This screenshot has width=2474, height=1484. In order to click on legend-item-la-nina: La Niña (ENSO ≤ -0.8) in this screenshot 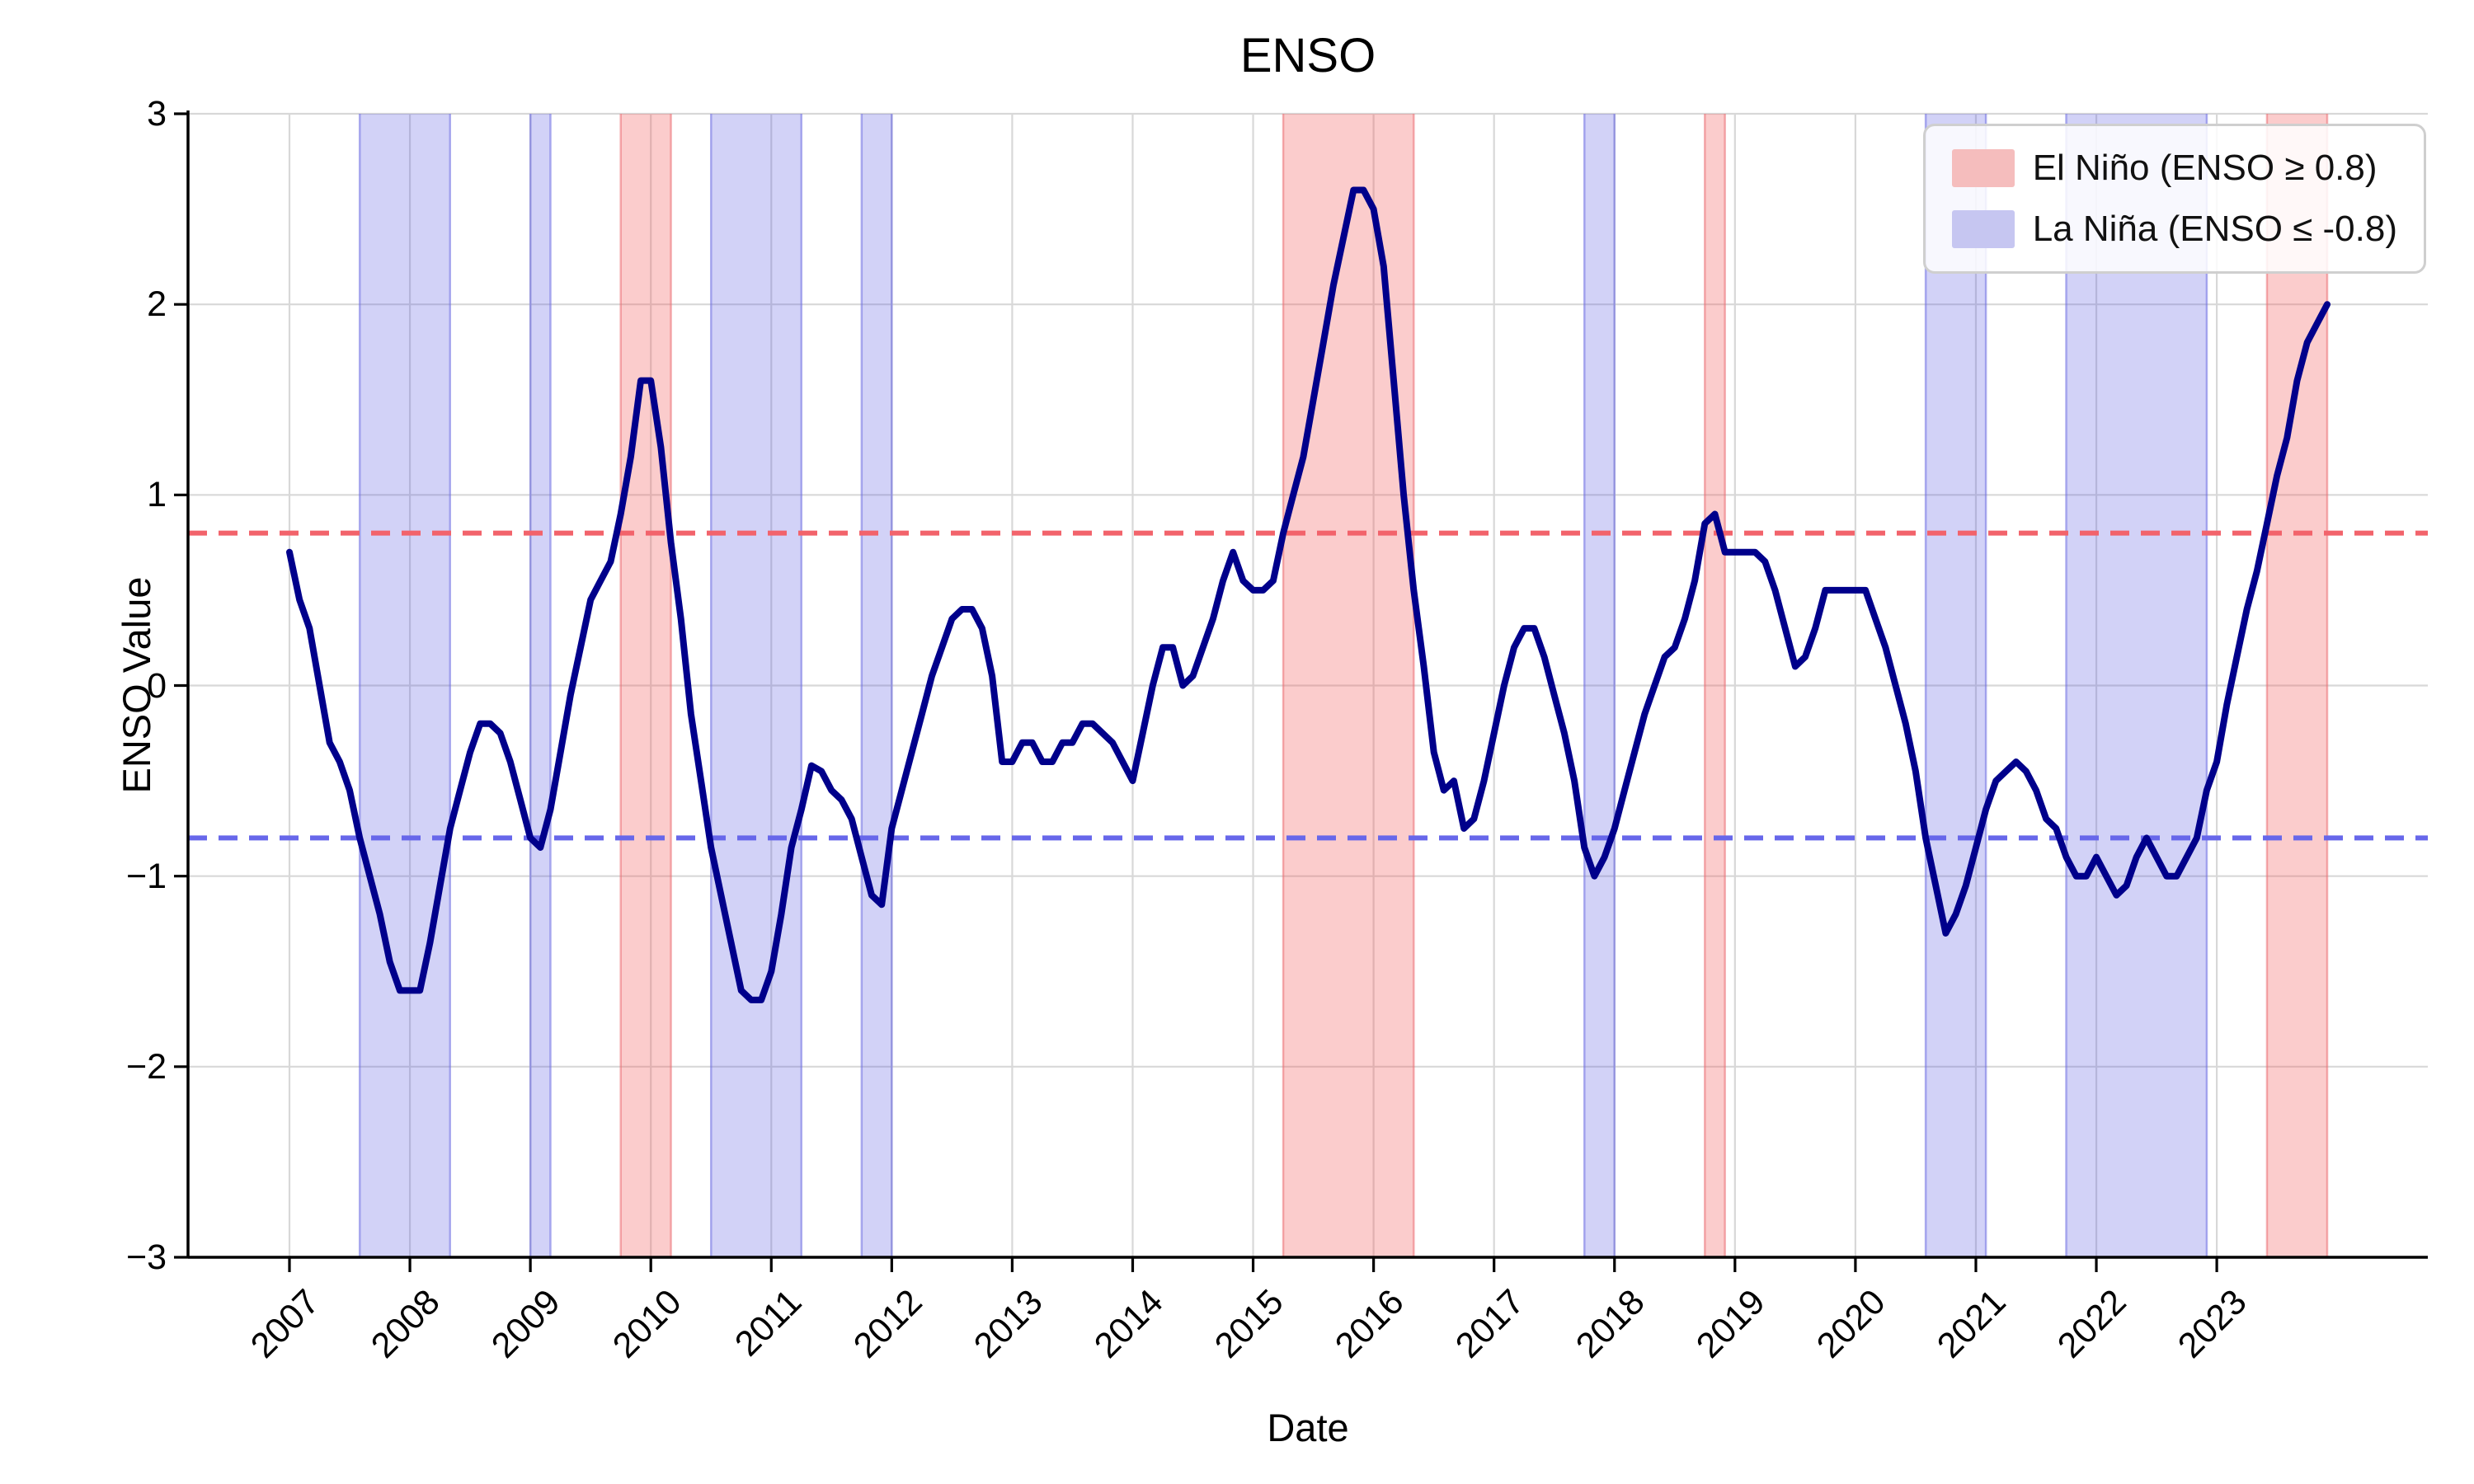, I will do `click(2174, 229)`.